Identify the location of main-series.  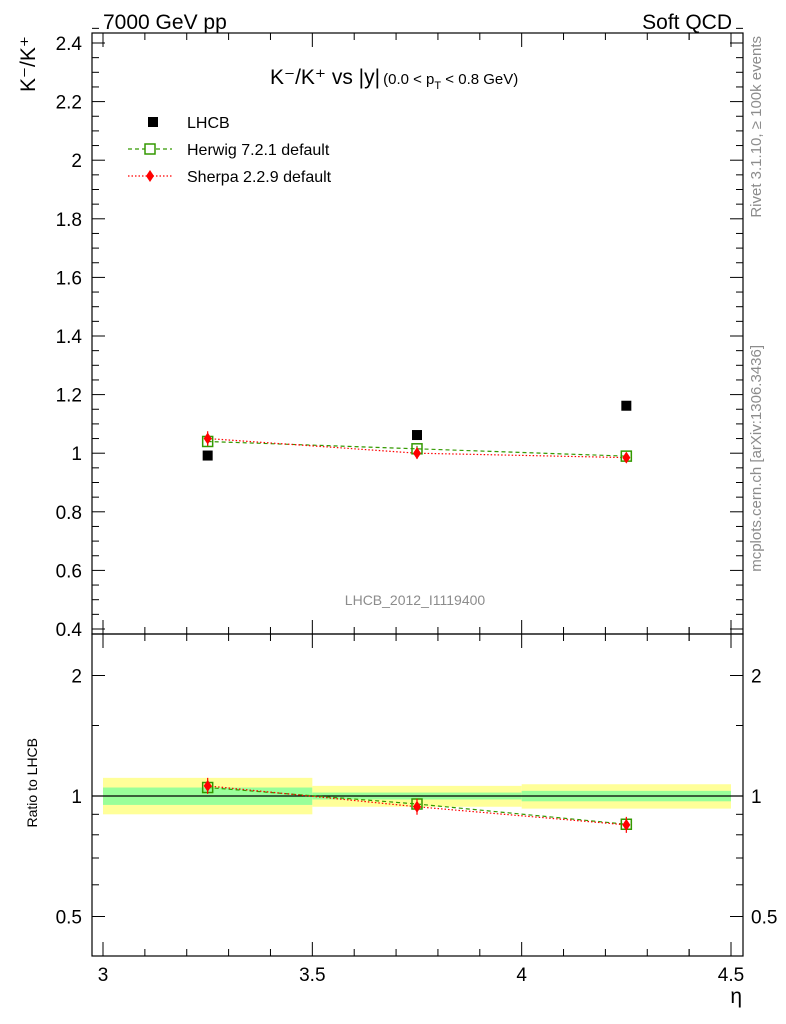
(417, 432).